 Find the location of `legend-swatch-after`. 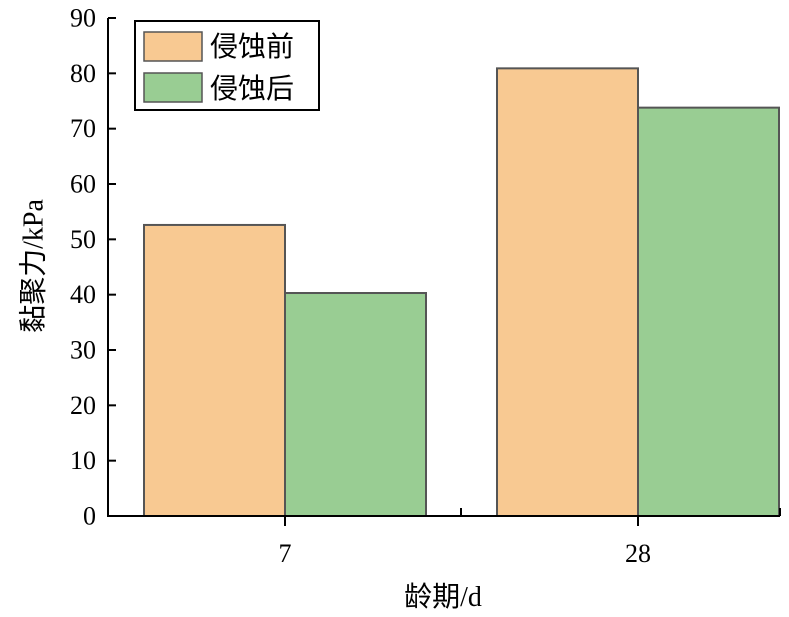

legend-swatch-after is located at coordinates (173, 87).